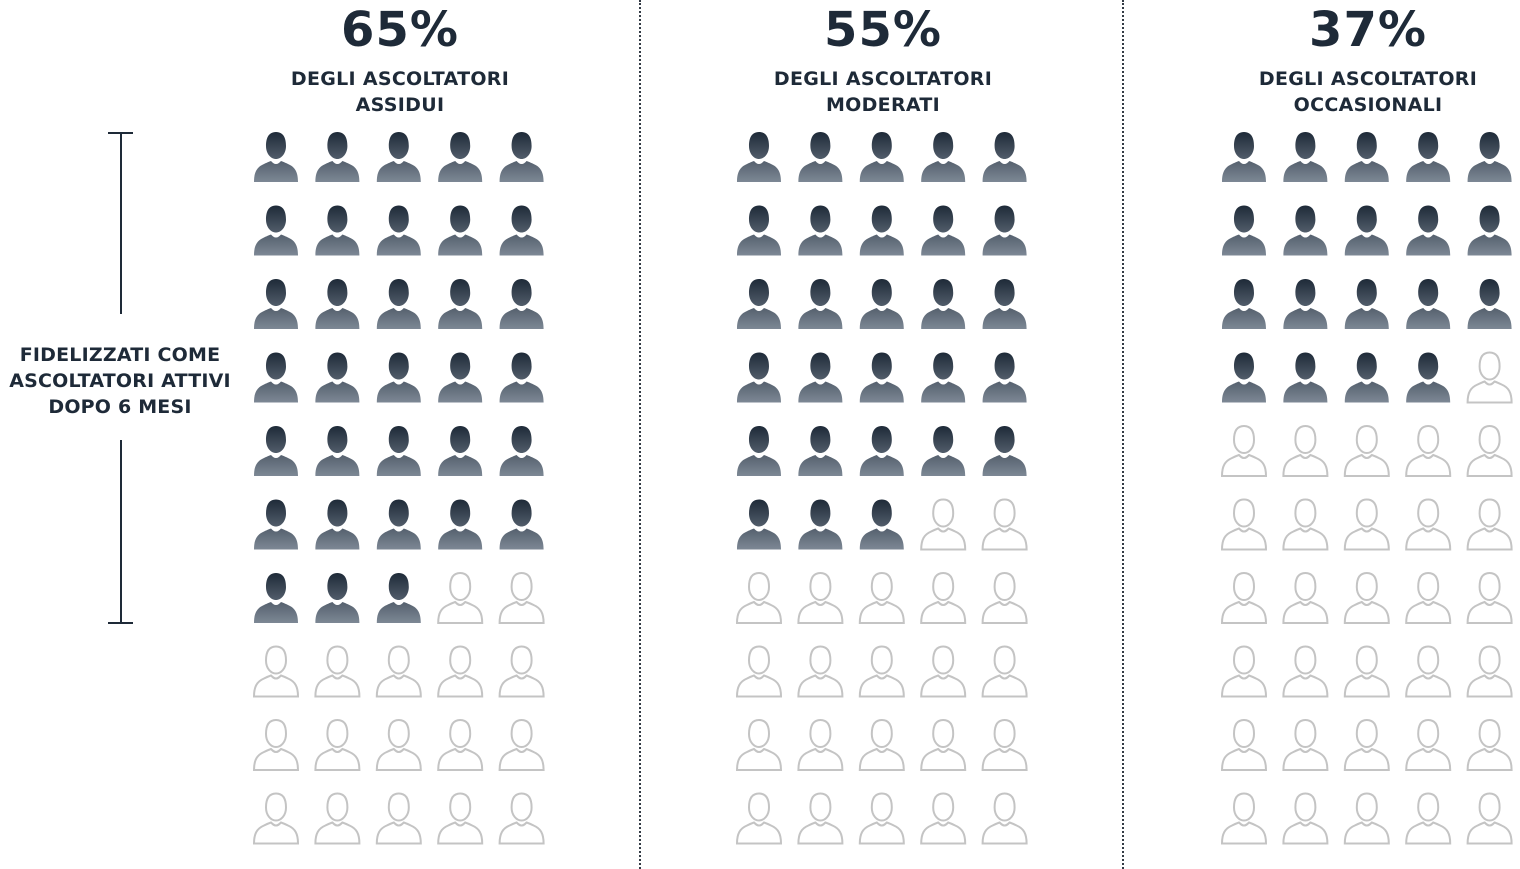 This screenshot has height=869, width=1520. Describe the element at coordinates (400, 92) in the screenshot. I see `group-1-subtitle: DEGLI ASCOLTATORI ASSIDUI` at that location.